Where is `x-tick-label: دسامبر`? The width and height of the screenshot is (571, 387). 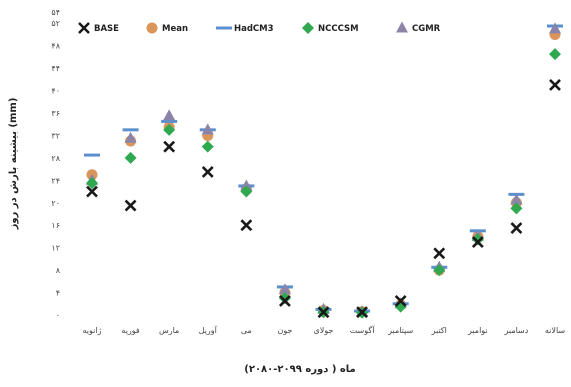 x-tick-label: دسامبر is located at coordinates (516, 330).